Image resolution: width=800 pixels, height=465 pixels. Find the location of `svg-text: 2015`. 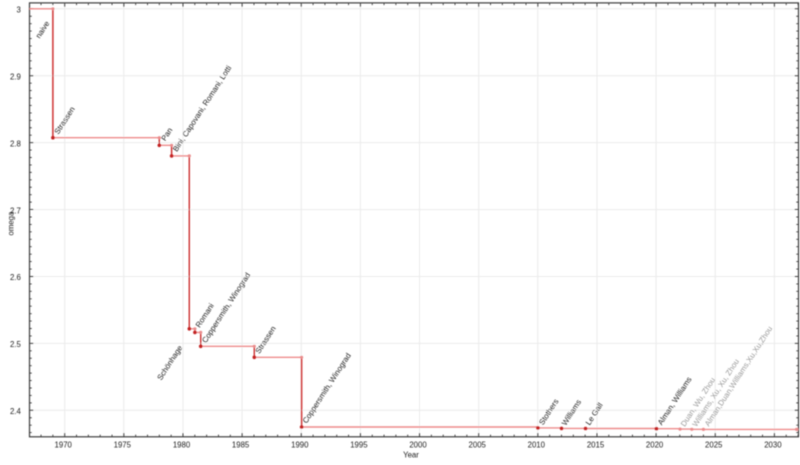

svg-text: 2015 is located at coordinates (596, 445).